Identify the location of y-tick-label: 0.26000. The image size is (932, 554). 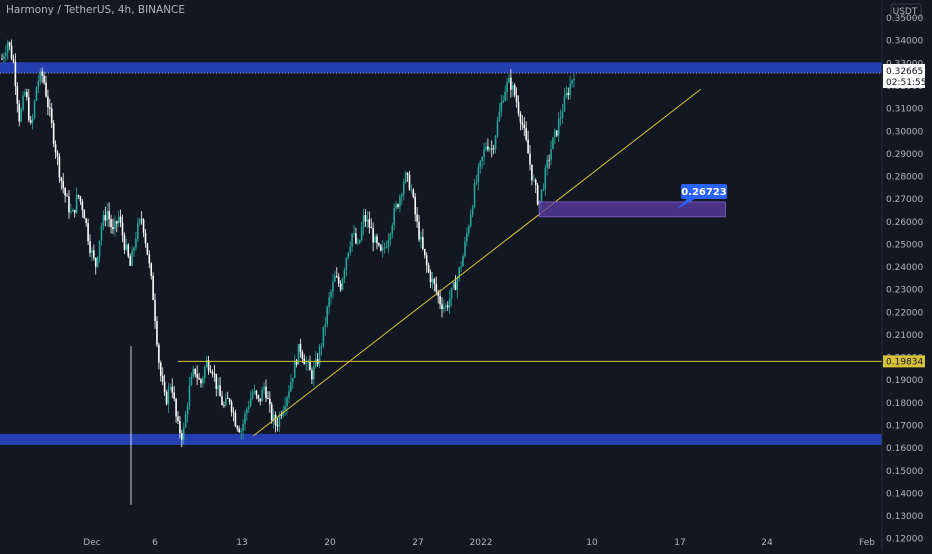
(904, 223).